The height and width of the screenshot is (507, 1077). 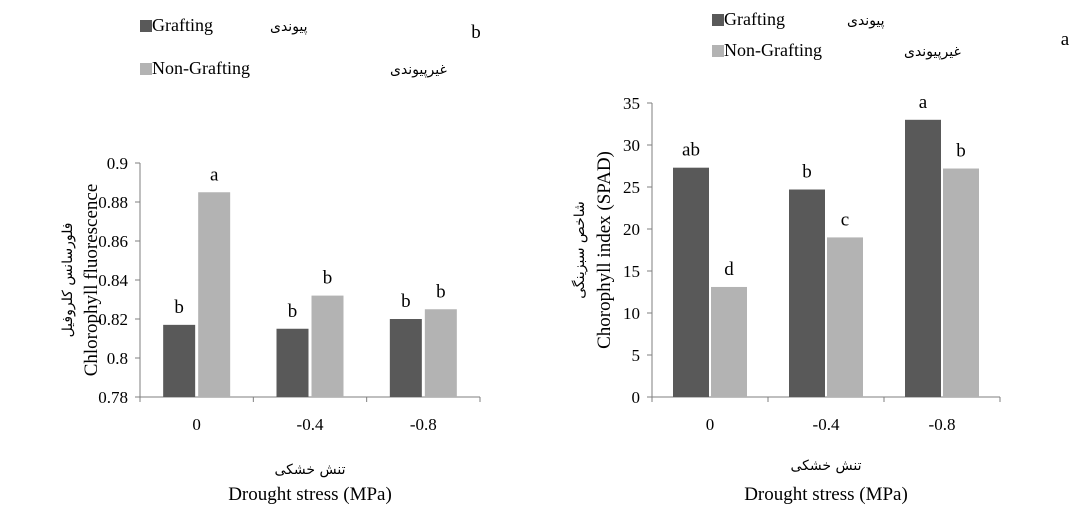 I want to click on y-tick-label: 15, so click(x=631, y=271).